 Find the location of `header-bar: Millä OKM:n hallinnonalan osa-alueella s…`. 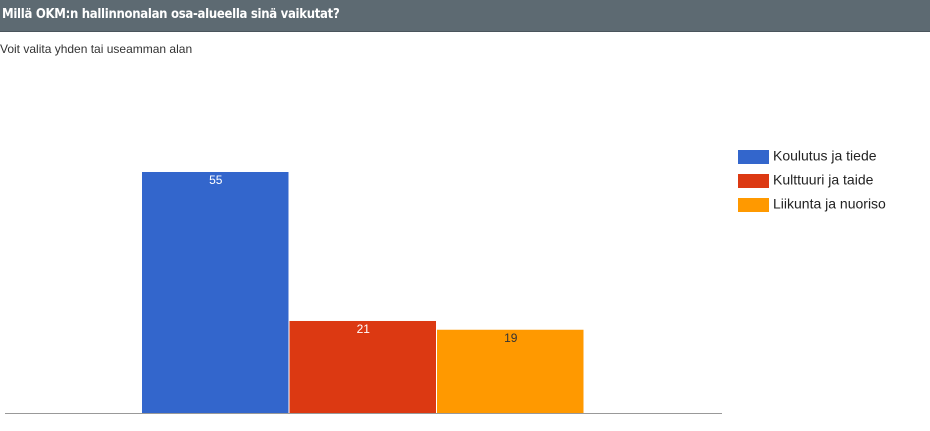

header-bar: Millä OKM:n hallinnonalan osa-alueella s… is located at coordinates (465, 16).